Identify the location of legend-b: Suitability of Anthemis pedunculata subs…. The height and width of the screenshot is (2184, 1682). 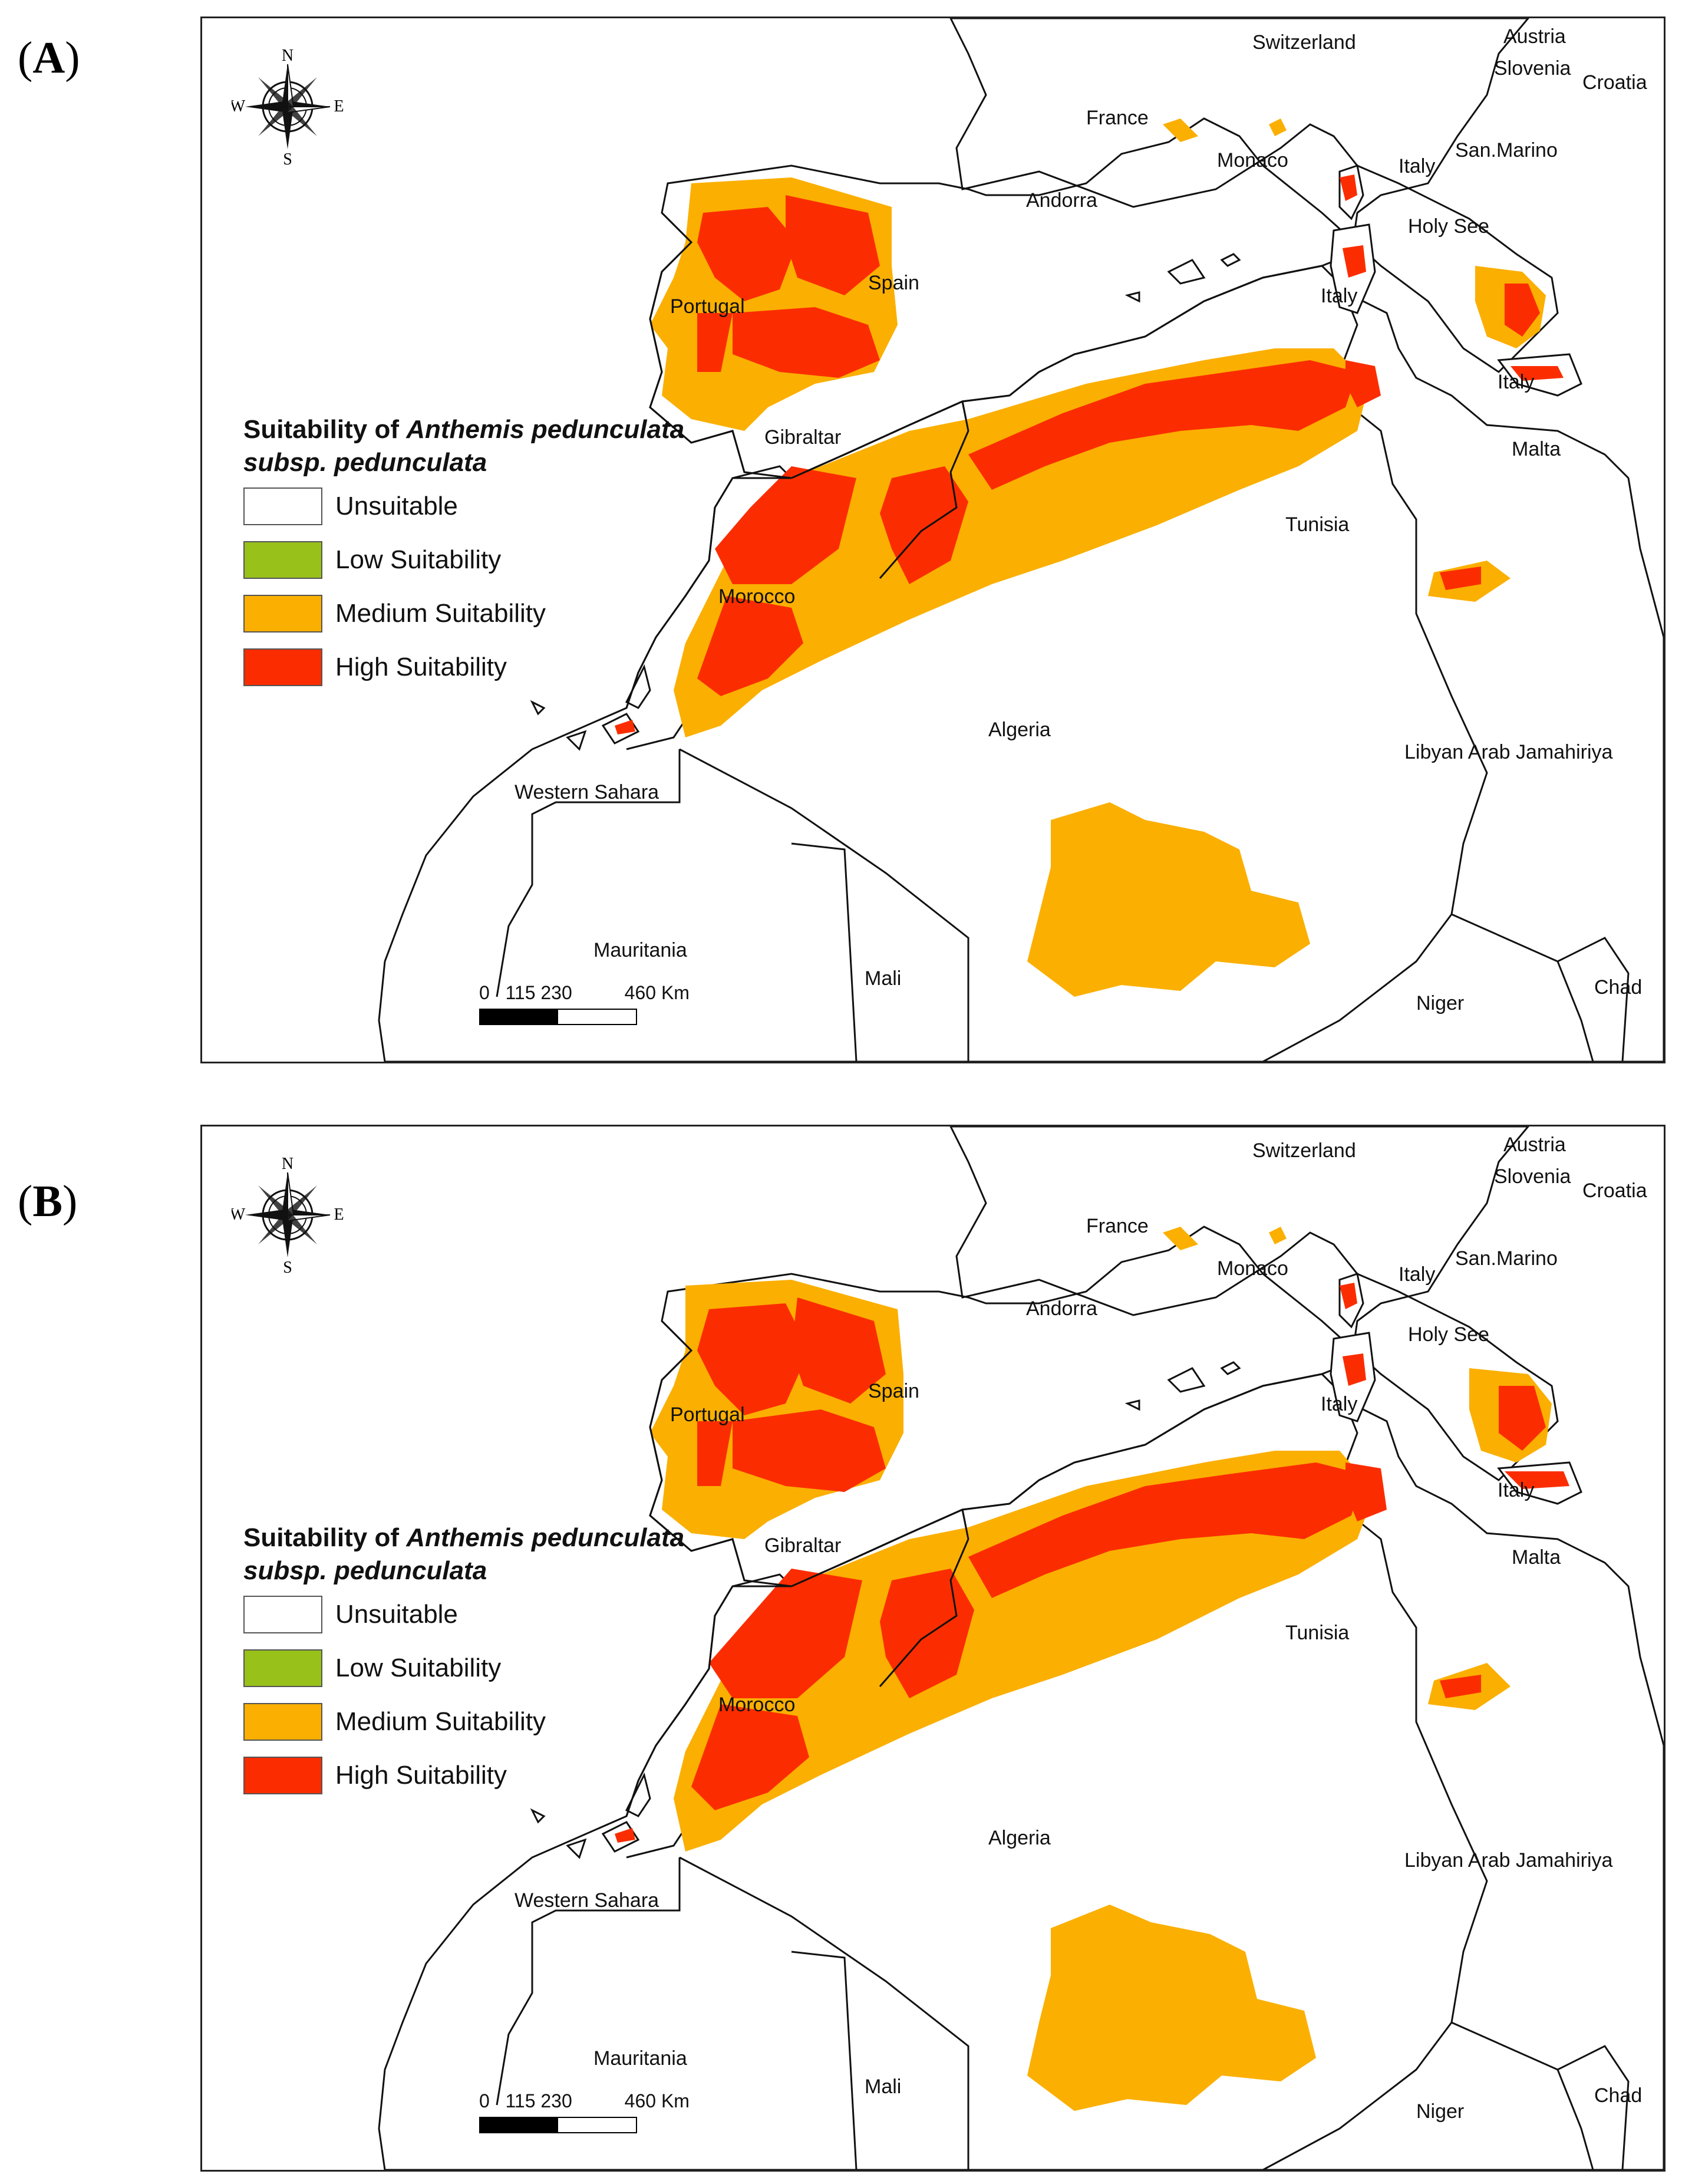
(463, 1661).